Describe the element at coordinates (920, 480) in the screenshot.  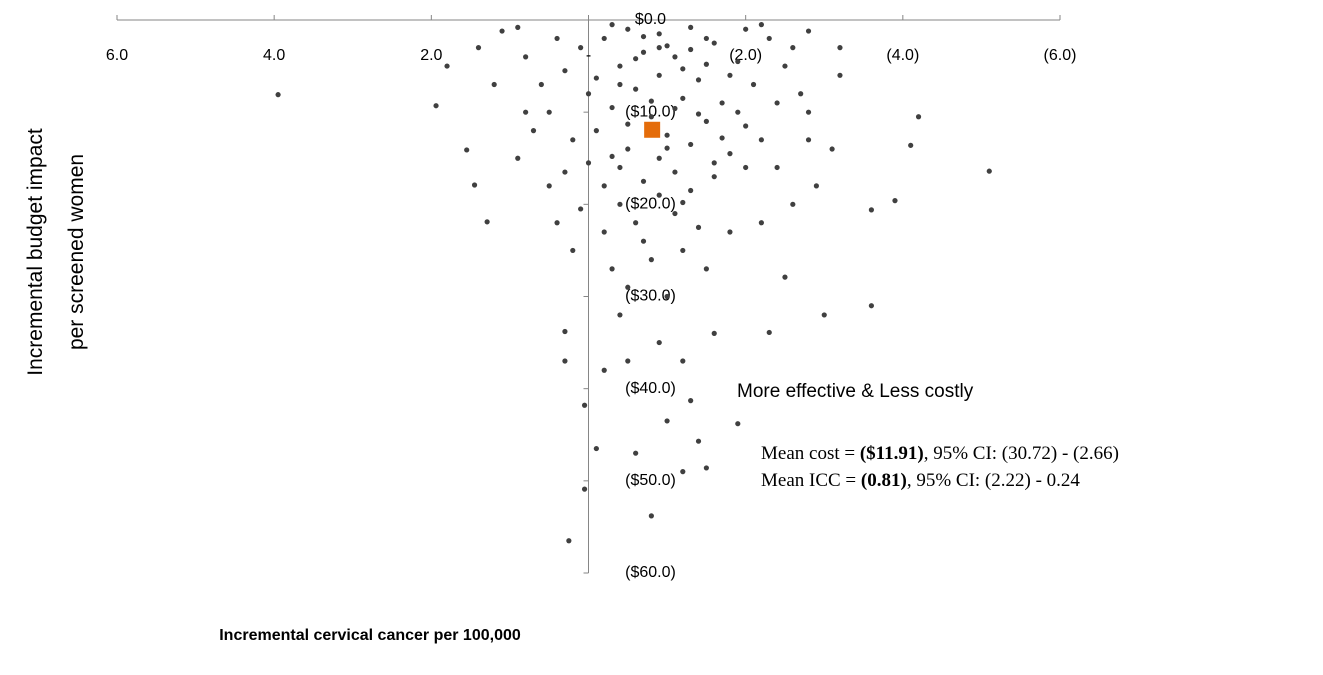
I see `mean-icc: Mean ICC = (0.81), 95% CI: (2.22) - 0.24` at that location.